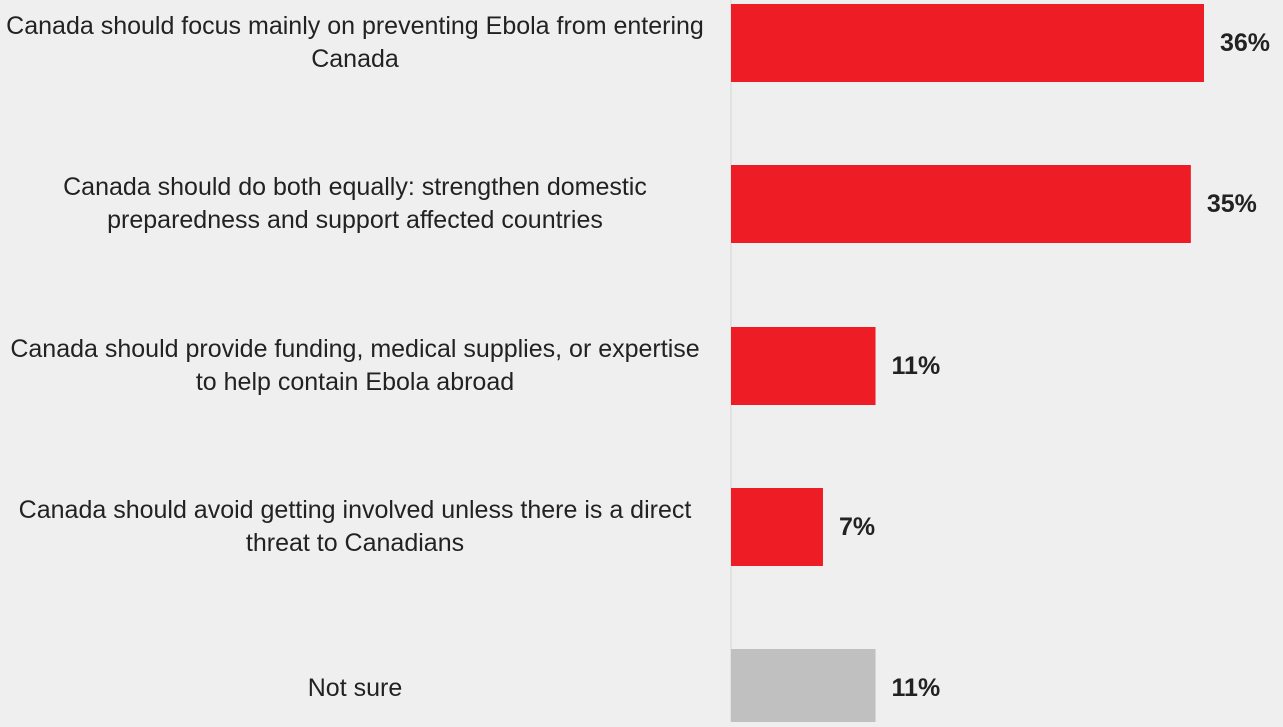  Describe the element at coordinates (857, 526) in the screenshot. I see `value-label-4: 7%` at that location.